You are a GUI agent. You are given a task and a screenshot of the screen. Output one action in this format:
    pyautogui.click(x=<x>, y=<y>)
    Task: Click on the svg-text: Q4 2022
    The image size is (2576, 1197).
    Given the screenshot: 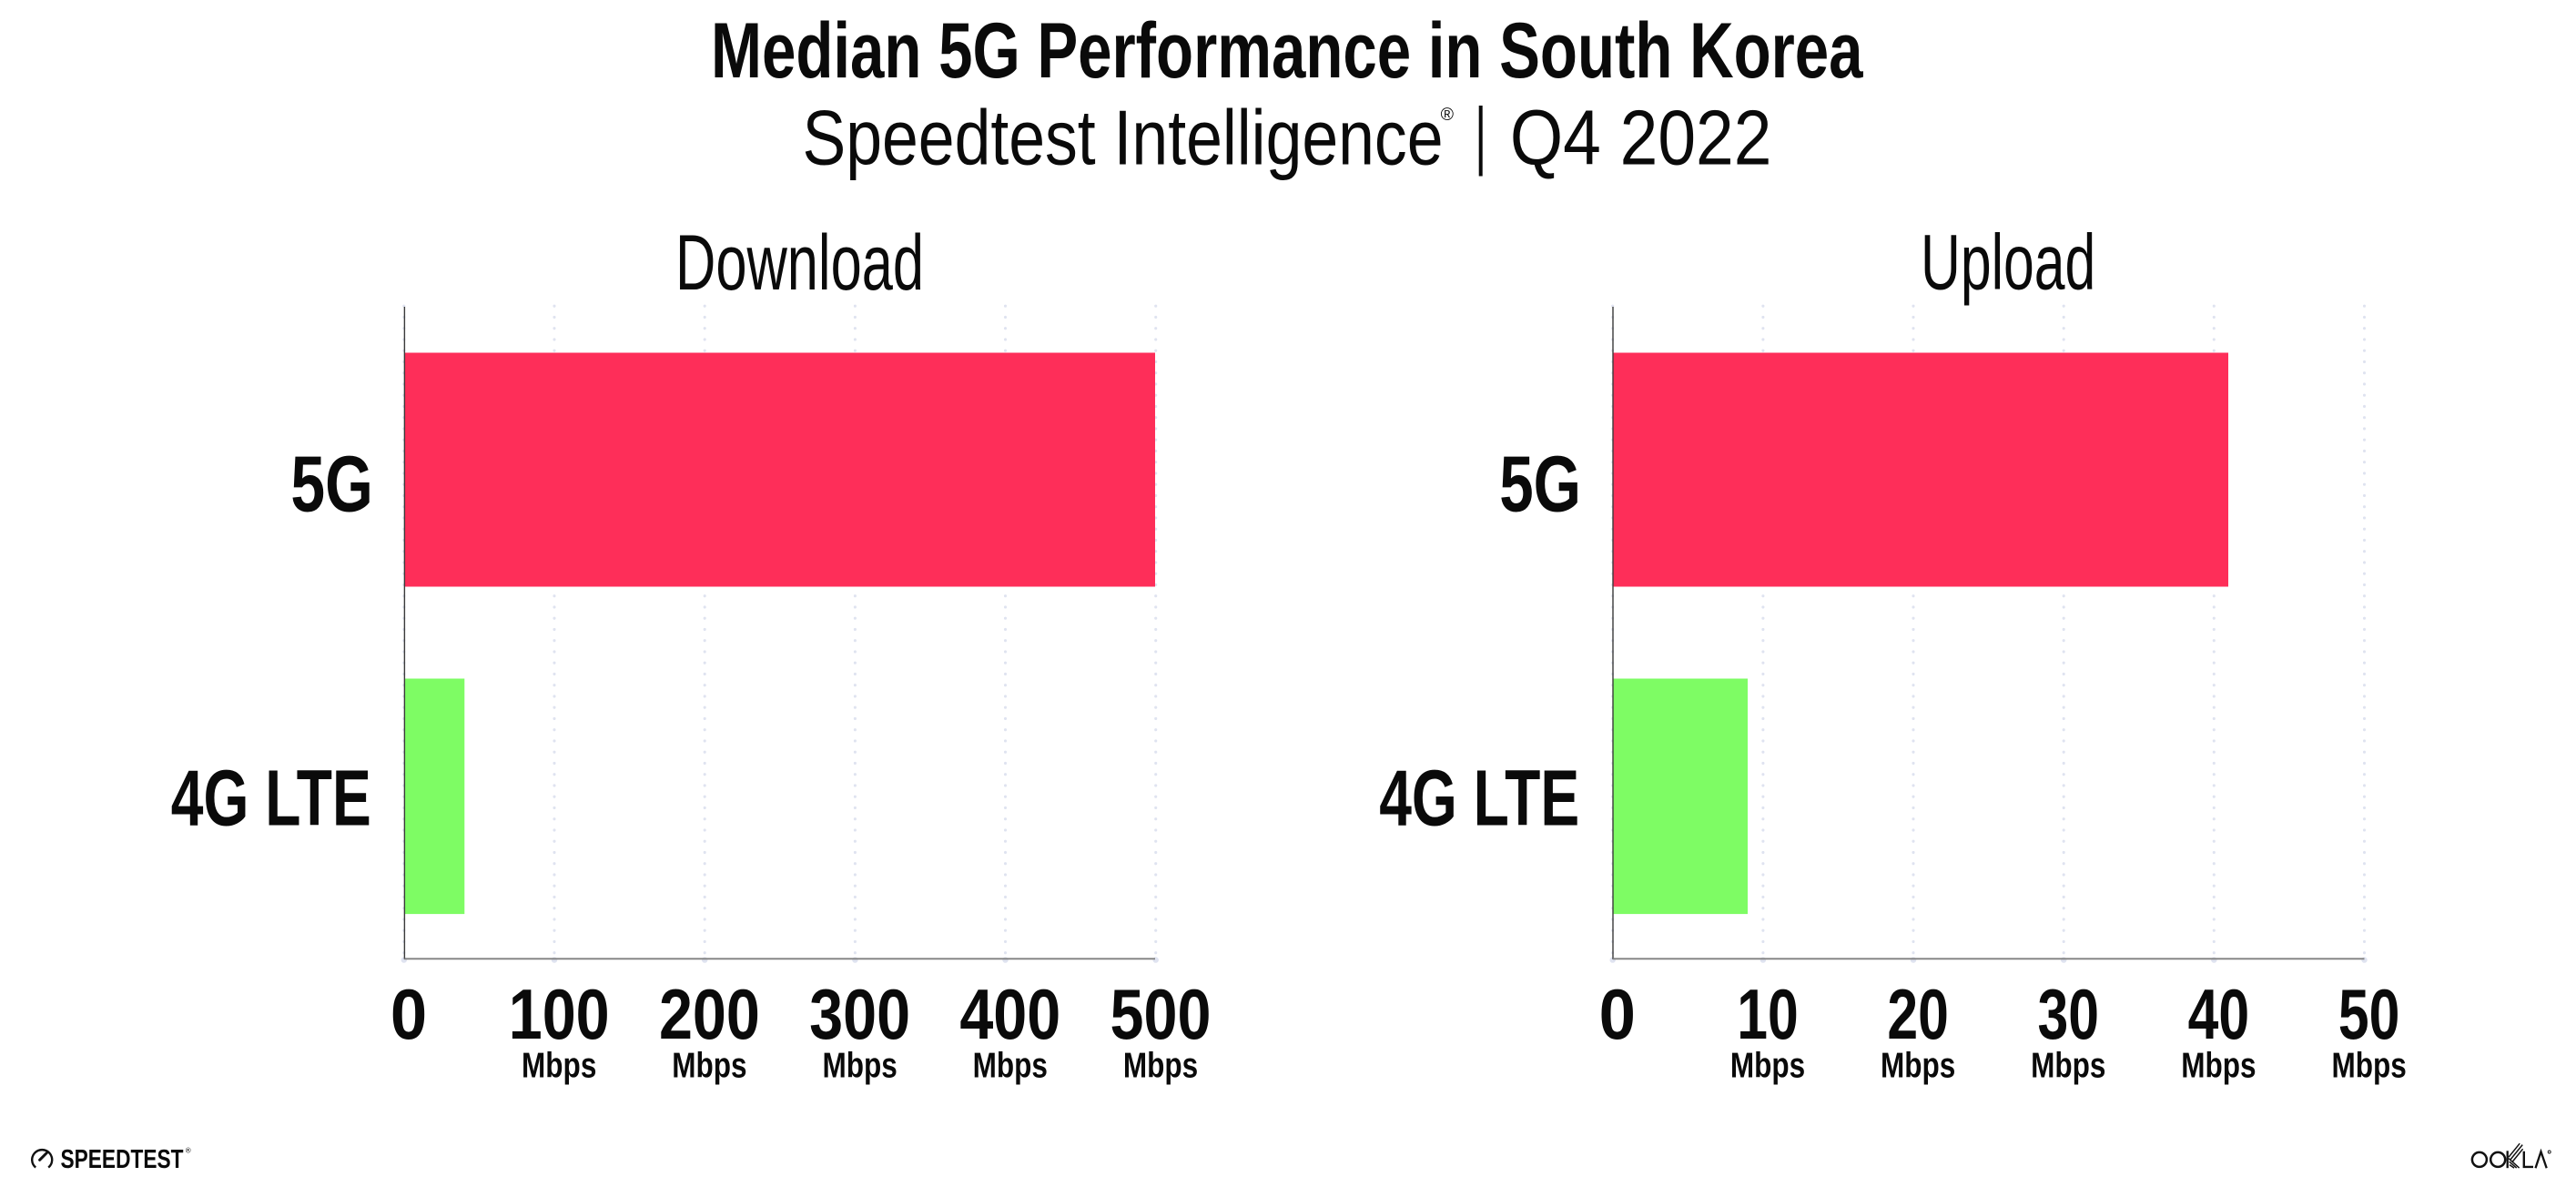 What is the action you would take?
    pyautogui.click(x=1641, y=139)
    